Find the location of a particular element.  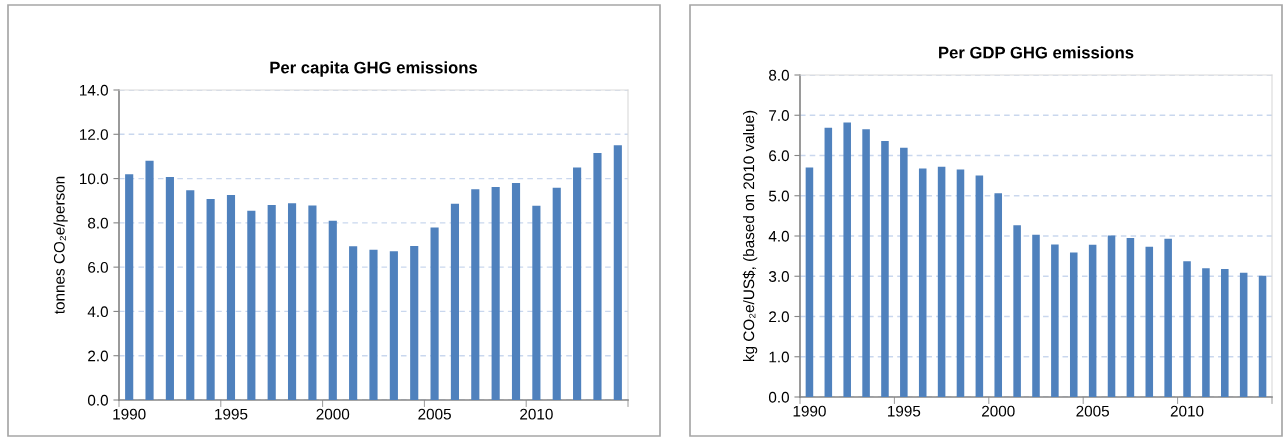

y-tick-label: 14.0 is located at coordinates (94, 90).